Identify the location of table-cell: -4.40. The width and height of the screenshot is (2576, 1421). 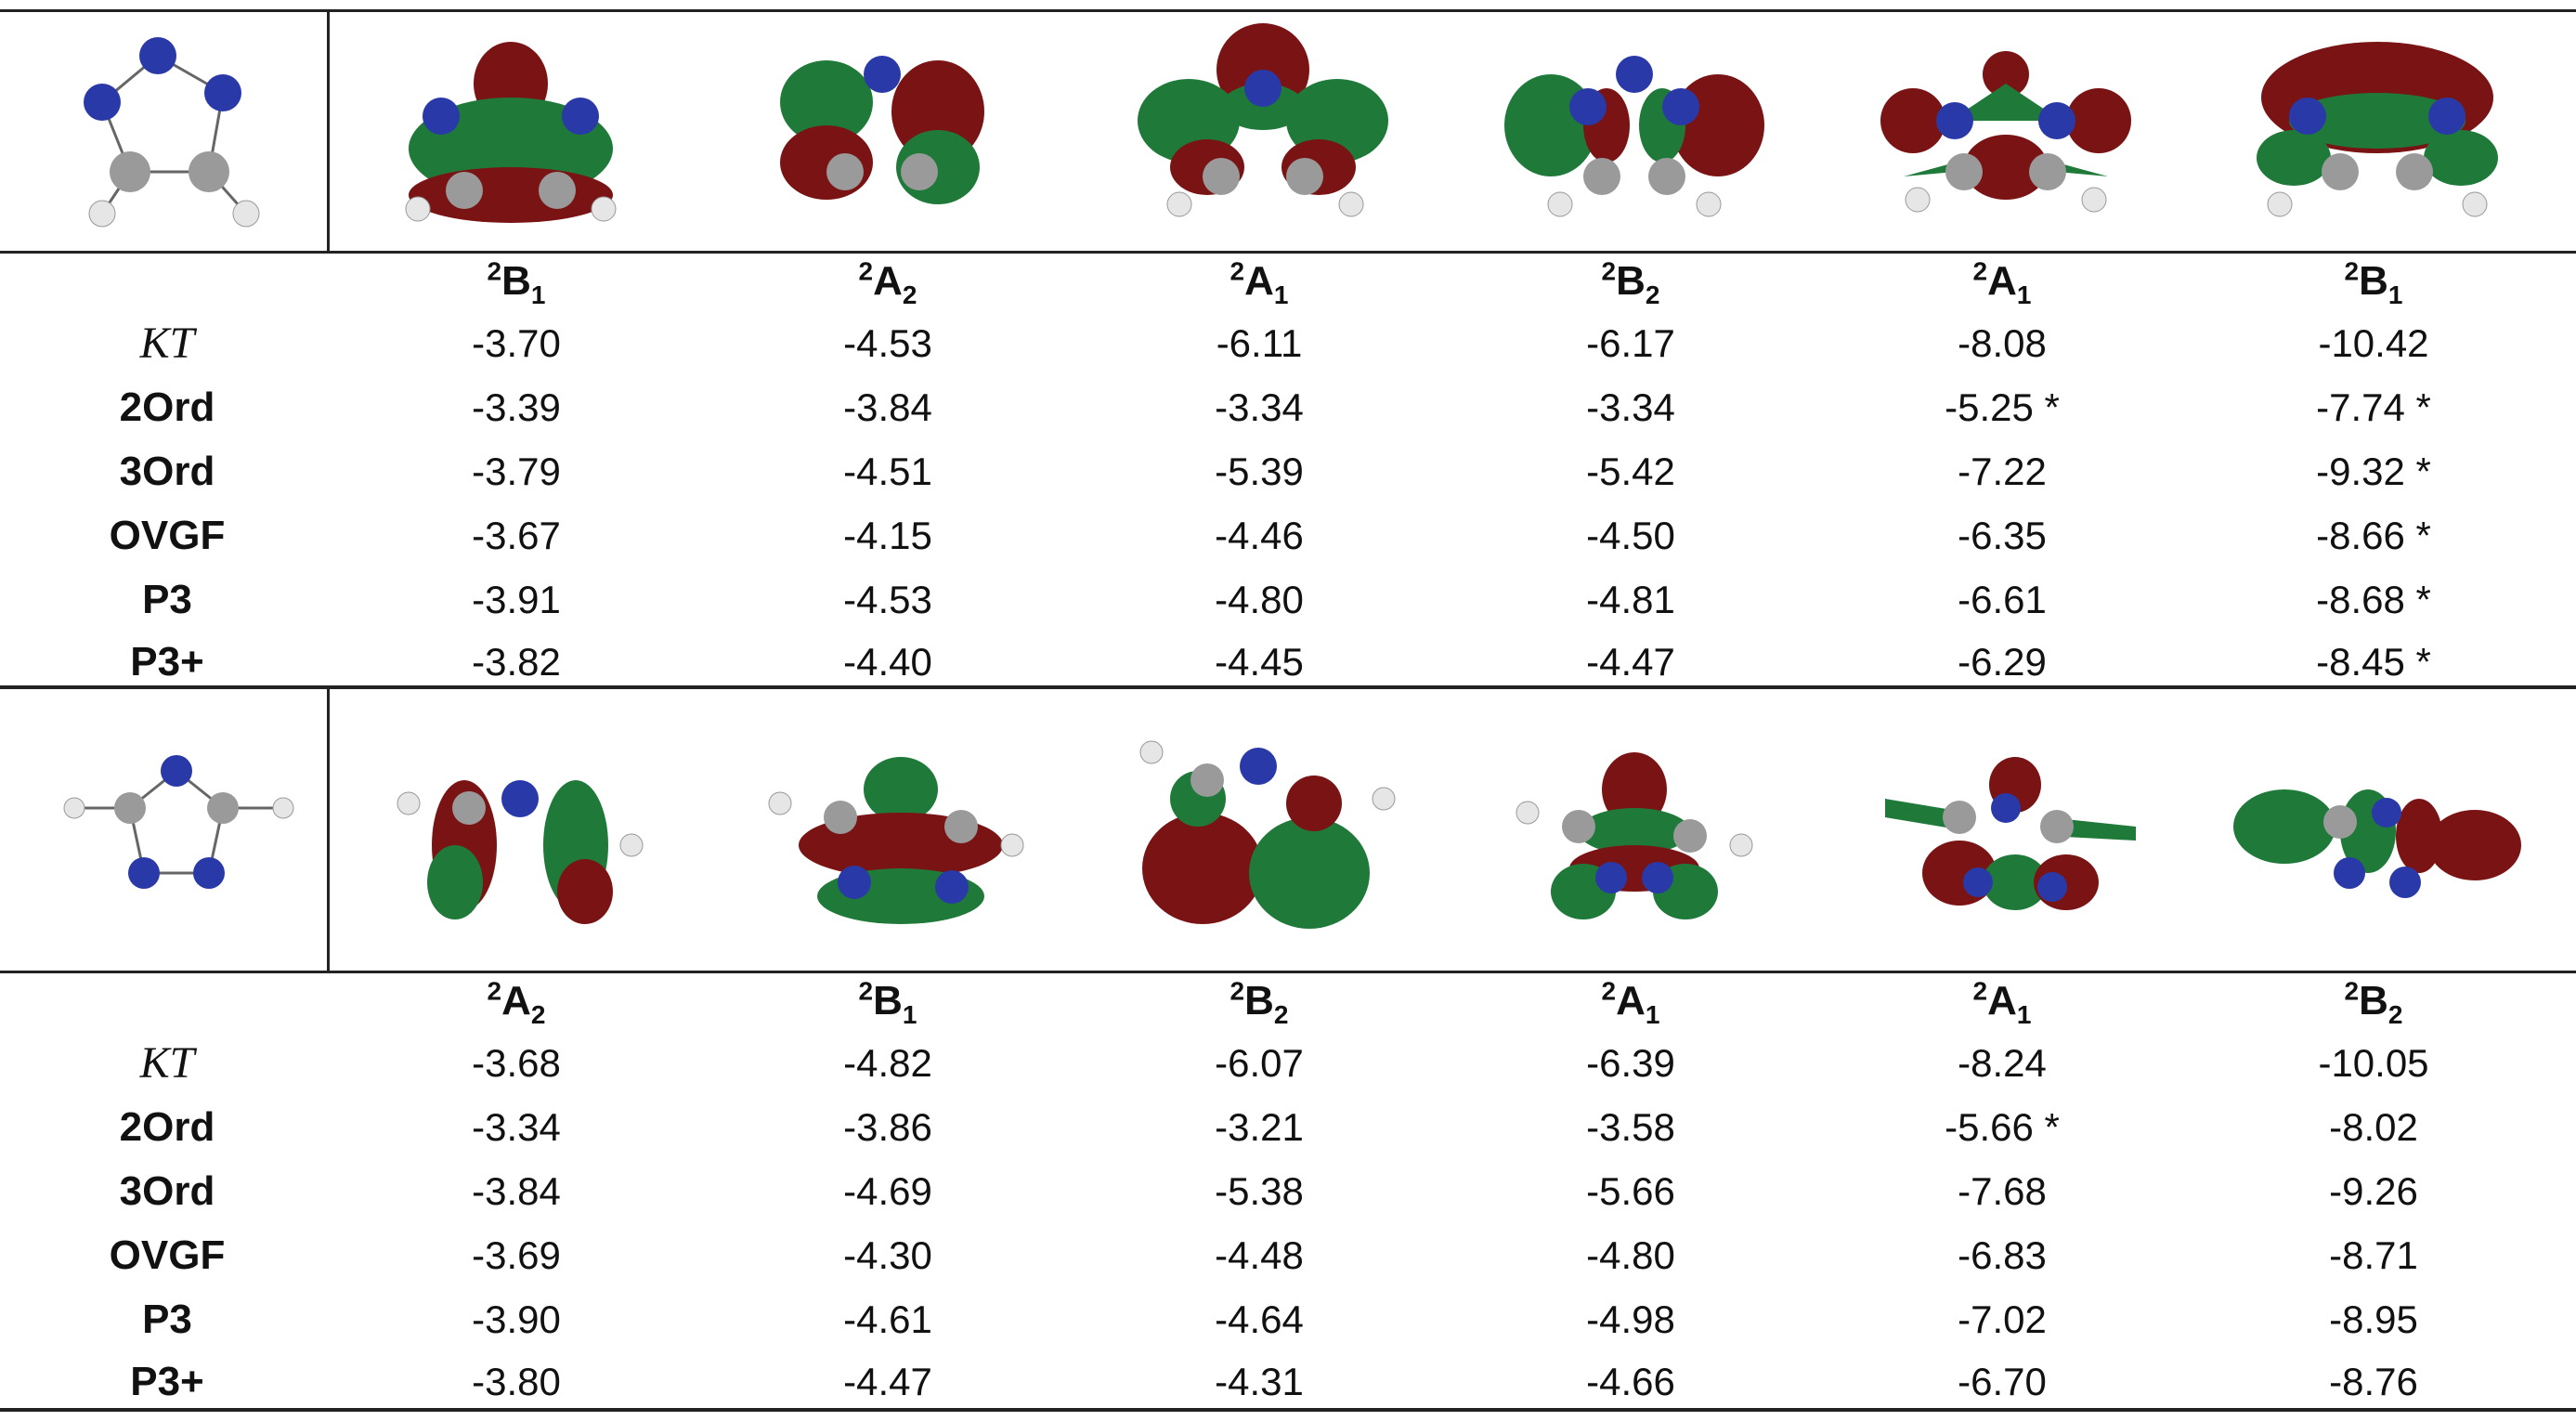
(887, 662).